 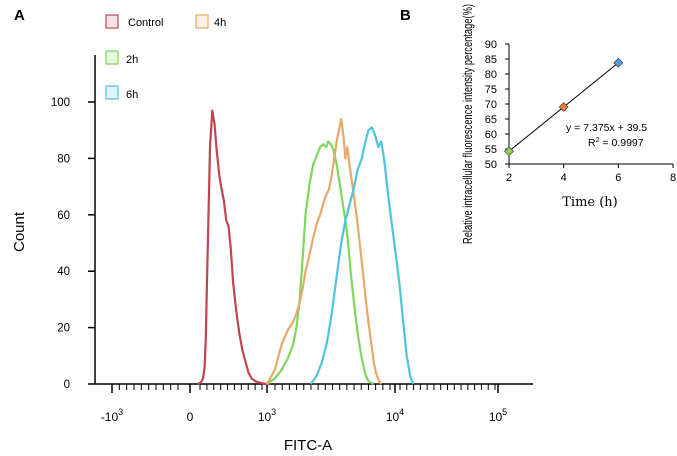 What do you see at coordinates (509, 178) in the screenshot?
I see `panel-b-xtick-label: 2` at bounding box center [509, 178].